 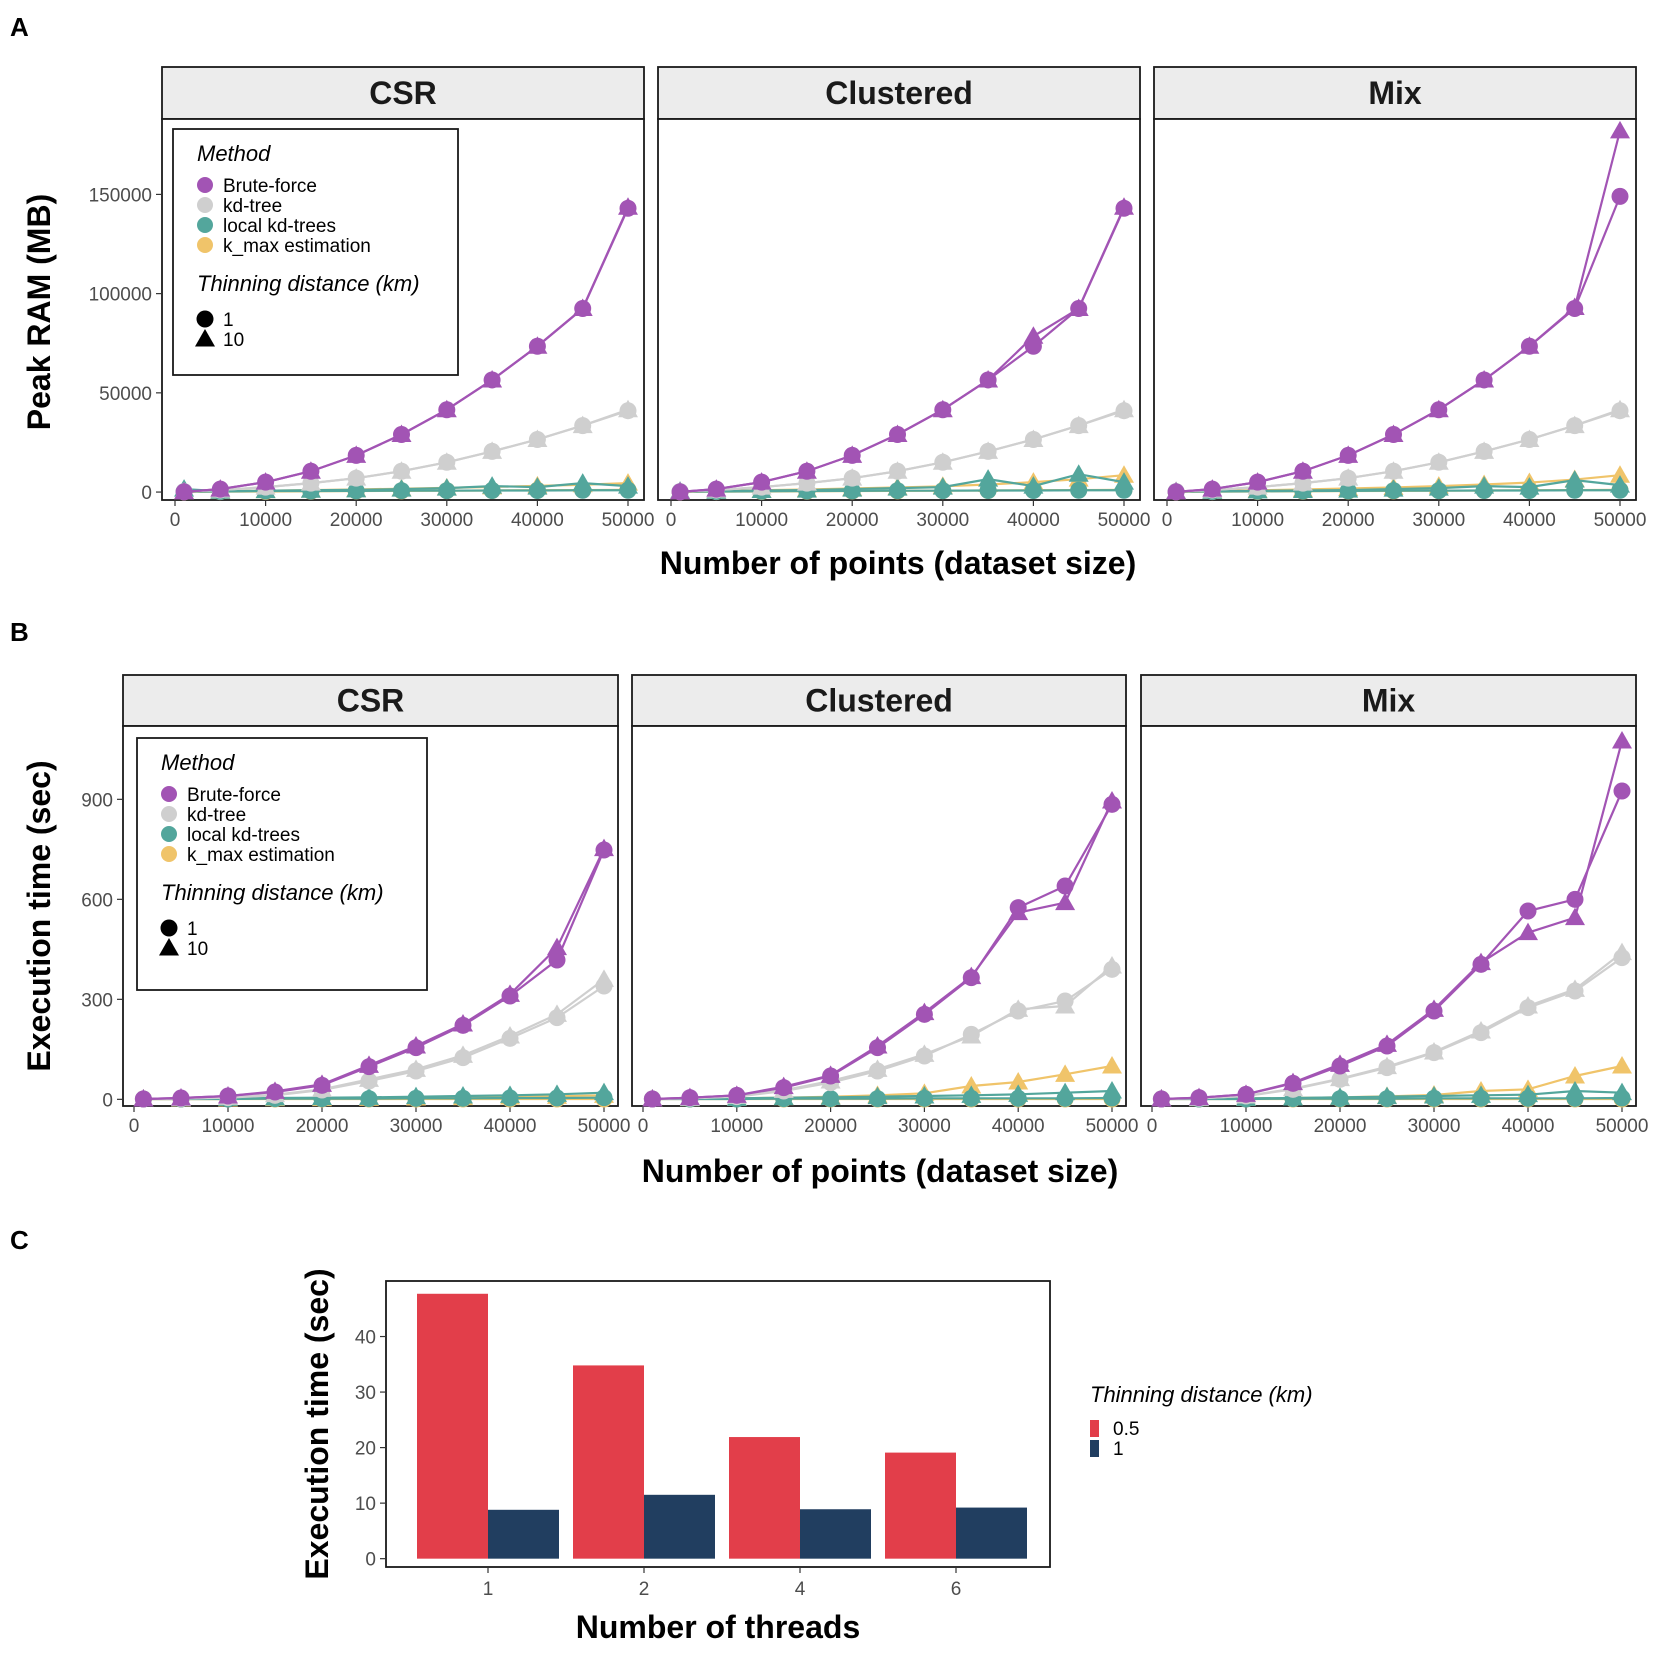 What do you see at coordinates (19, 1240) in the screenshot?
I see `panel-label-c: C` at bounding box center [19, 1240].